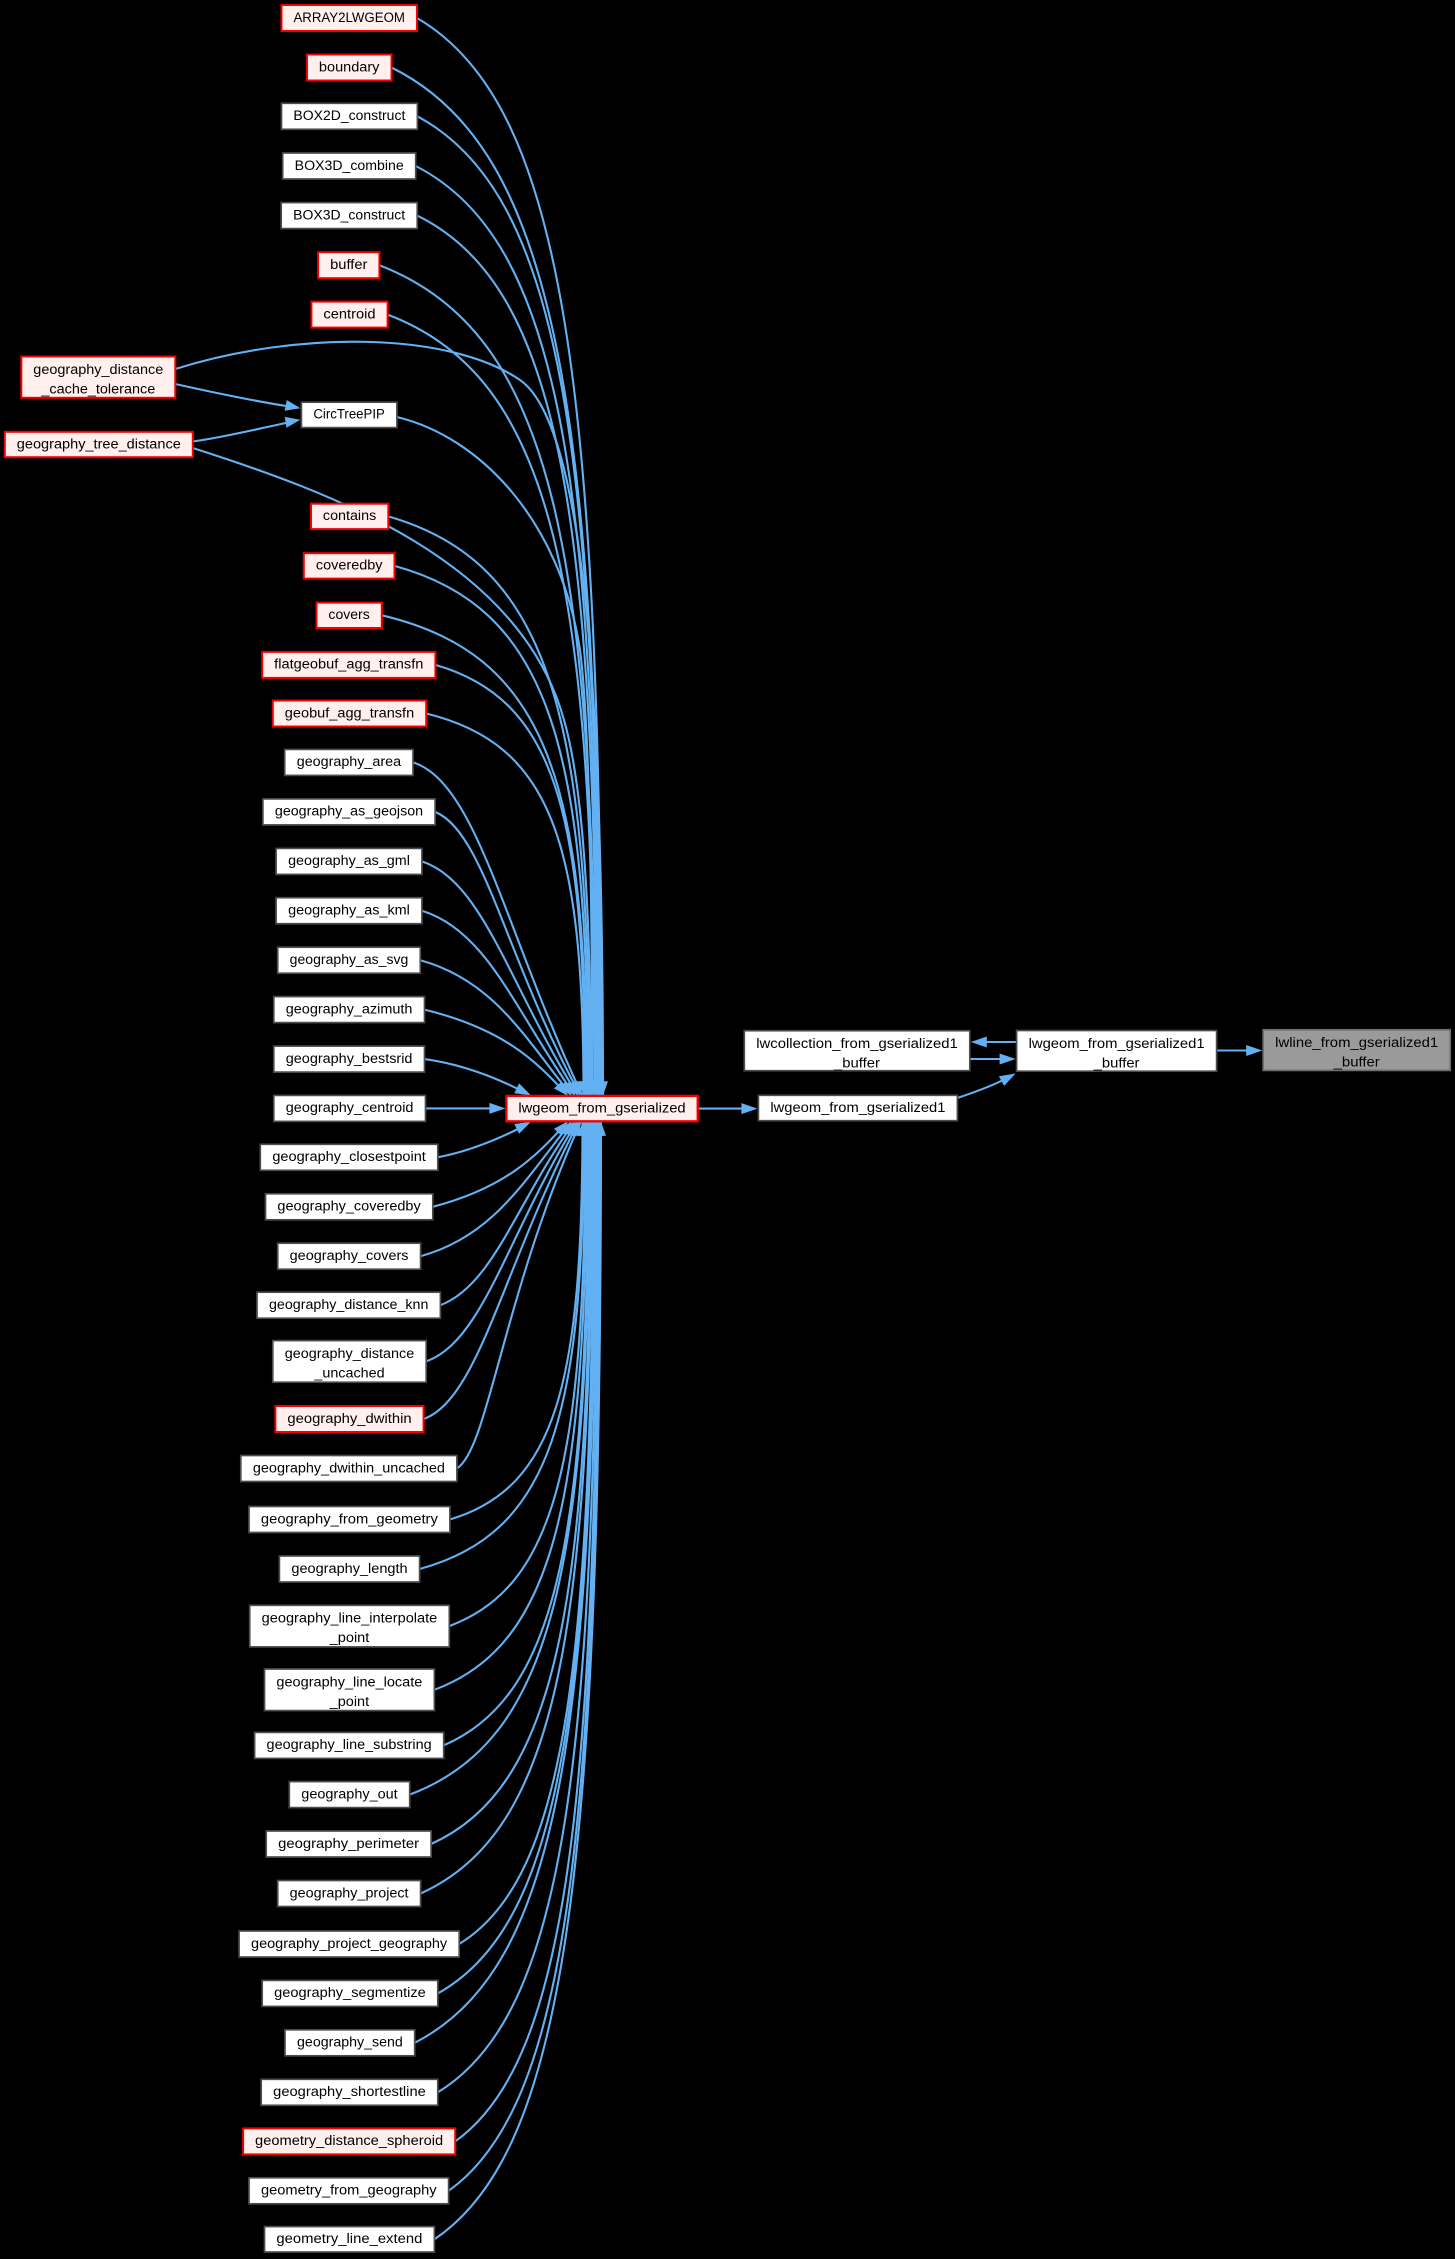 The height and width of the screenshot is (2259, 1455). What do you see at coordinates (601, 1107) in the screenshot?
I see `svg-text: lwgeom_from_gserialized` at bounding box center [601, 1107].